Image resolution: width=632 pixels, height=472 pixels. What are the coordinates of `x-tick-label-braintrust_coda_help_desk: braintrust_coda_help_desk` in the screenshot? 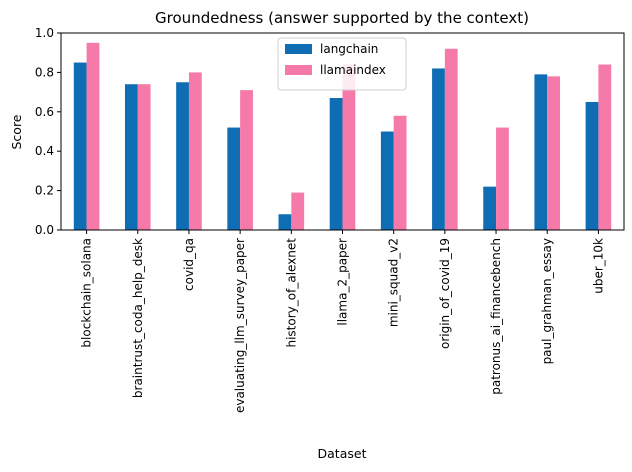 It's located at (138, 318).